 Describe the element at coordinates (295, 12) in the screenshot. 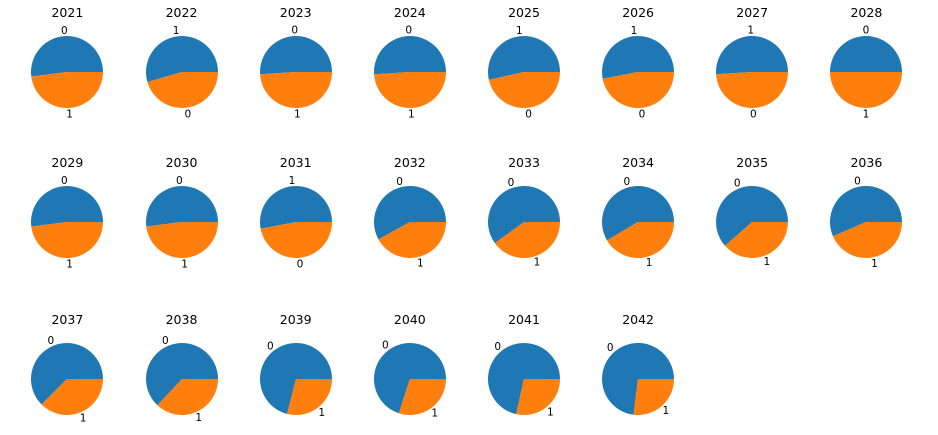

I see `pie-title: 2023` at that location.